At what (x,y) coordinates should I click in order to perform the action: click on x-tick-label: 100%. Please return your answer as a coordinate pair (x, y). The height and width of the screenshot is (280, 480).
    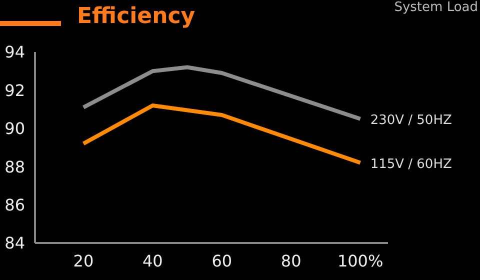
    Looking at the image, I should click on (360, 260).